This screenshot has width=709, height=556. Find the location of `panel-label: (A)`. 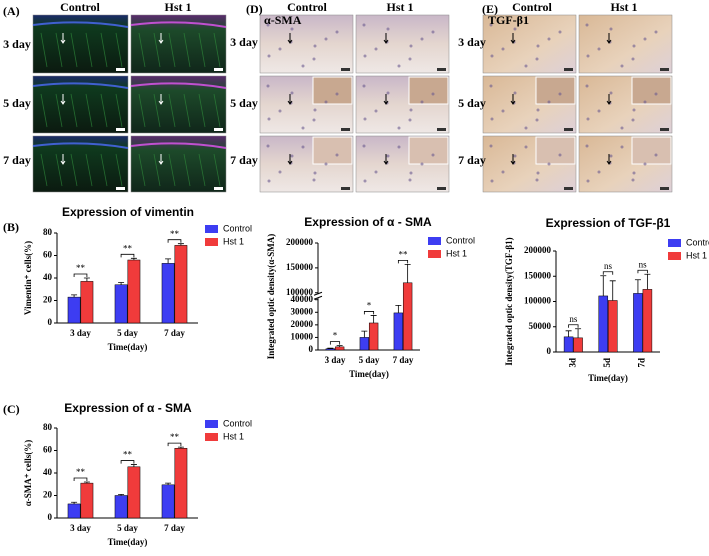

panel-label: (A) is located at coordinates (11, 11).